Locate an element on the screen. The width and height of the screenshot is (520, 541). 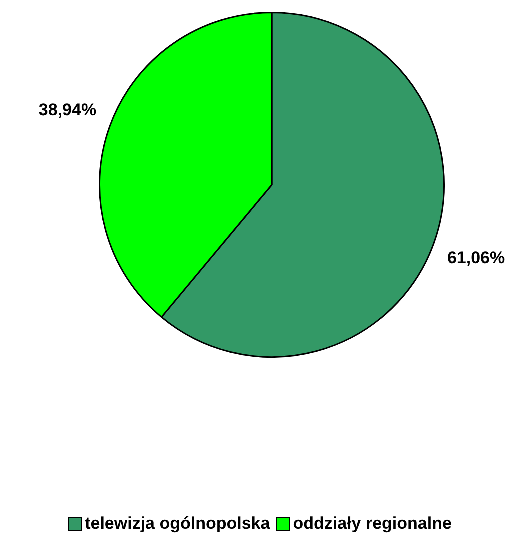
legend-label: telewizja ogólnopolska is located at coordinates (177, 524).